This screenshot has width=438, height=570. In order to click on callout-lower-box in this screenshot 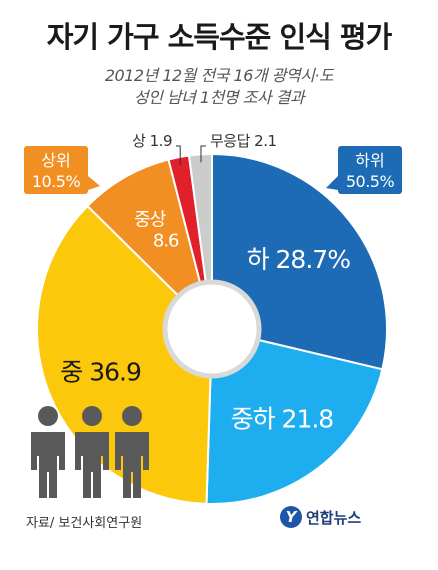, I will do `click(370, 170)`.